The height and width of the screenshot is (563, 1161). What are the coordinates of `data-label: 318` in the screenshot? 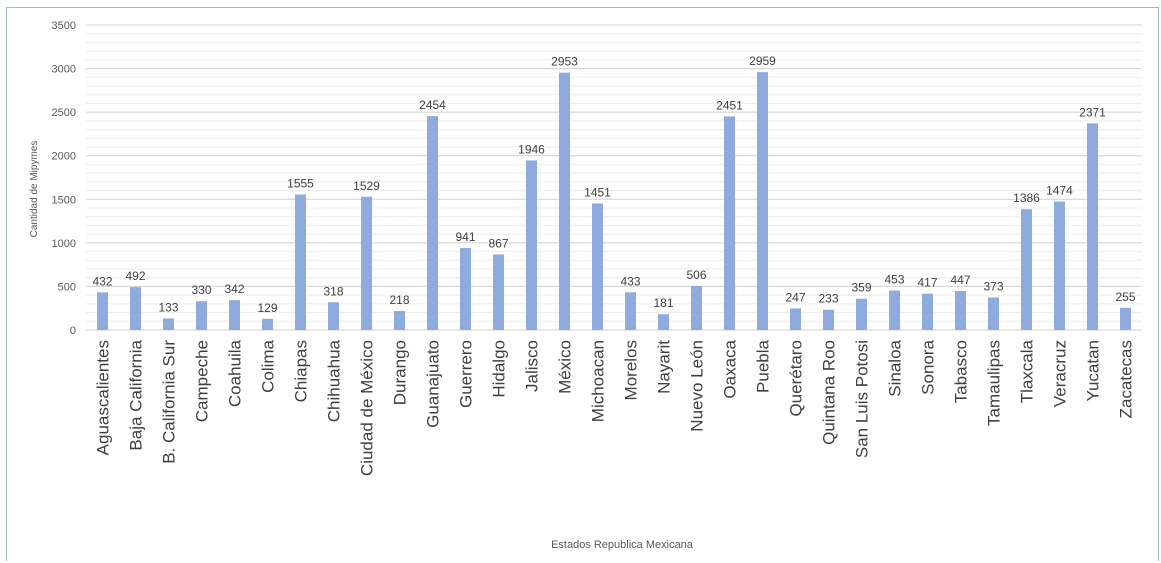 It's located at (333, 291).